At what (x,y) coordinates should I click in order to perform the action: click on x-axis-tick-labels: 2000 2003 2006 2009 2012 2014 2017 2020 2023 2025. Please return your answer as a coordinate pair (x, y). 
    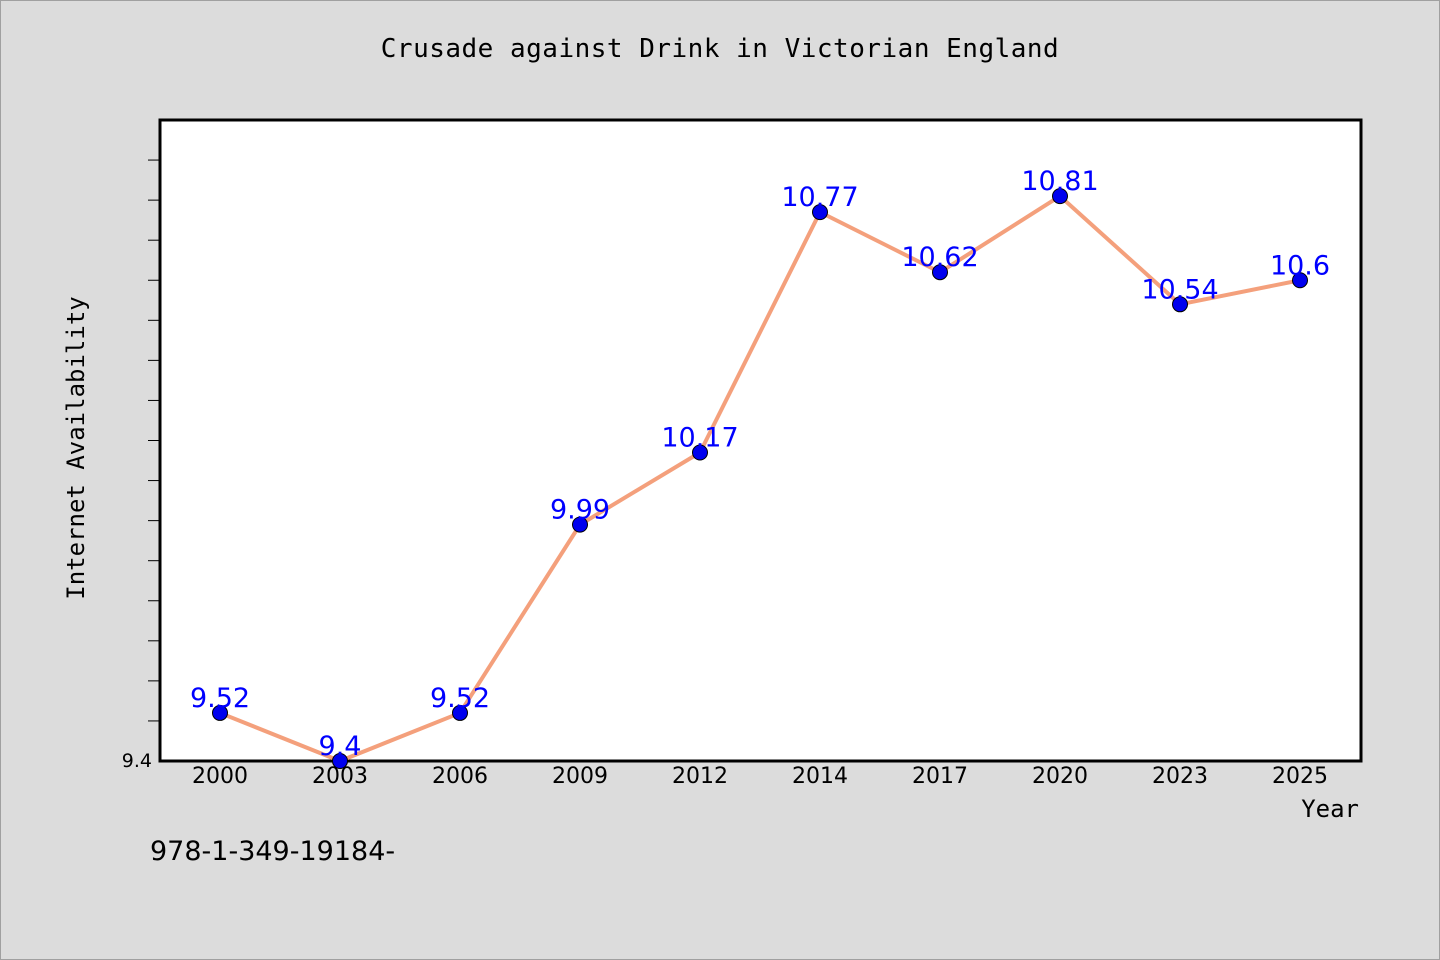
    Looking at the image, I should click on (760, 776).